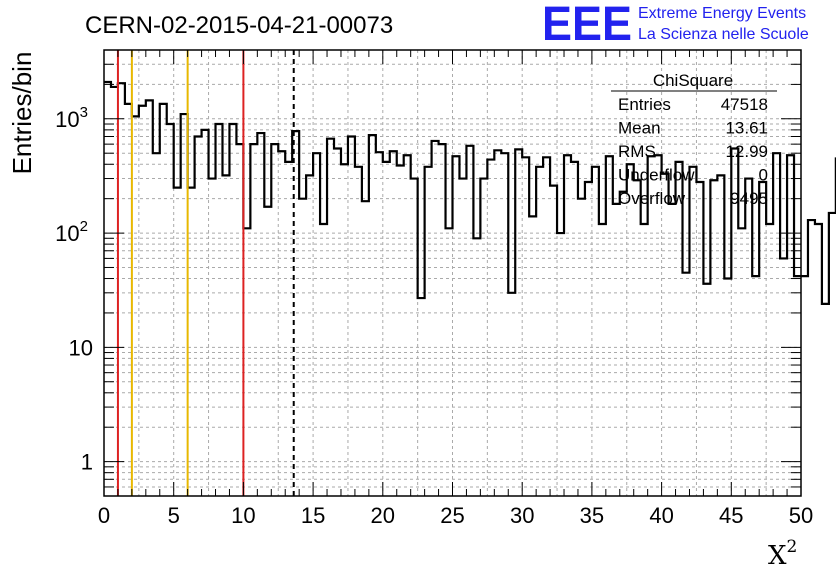 The height and width of the screenshot is (572, 836). What do you see at coordinates (652, 198) in the screenshot?
I see `stats-row-label: Overflow` at bounding box center [652, 198].